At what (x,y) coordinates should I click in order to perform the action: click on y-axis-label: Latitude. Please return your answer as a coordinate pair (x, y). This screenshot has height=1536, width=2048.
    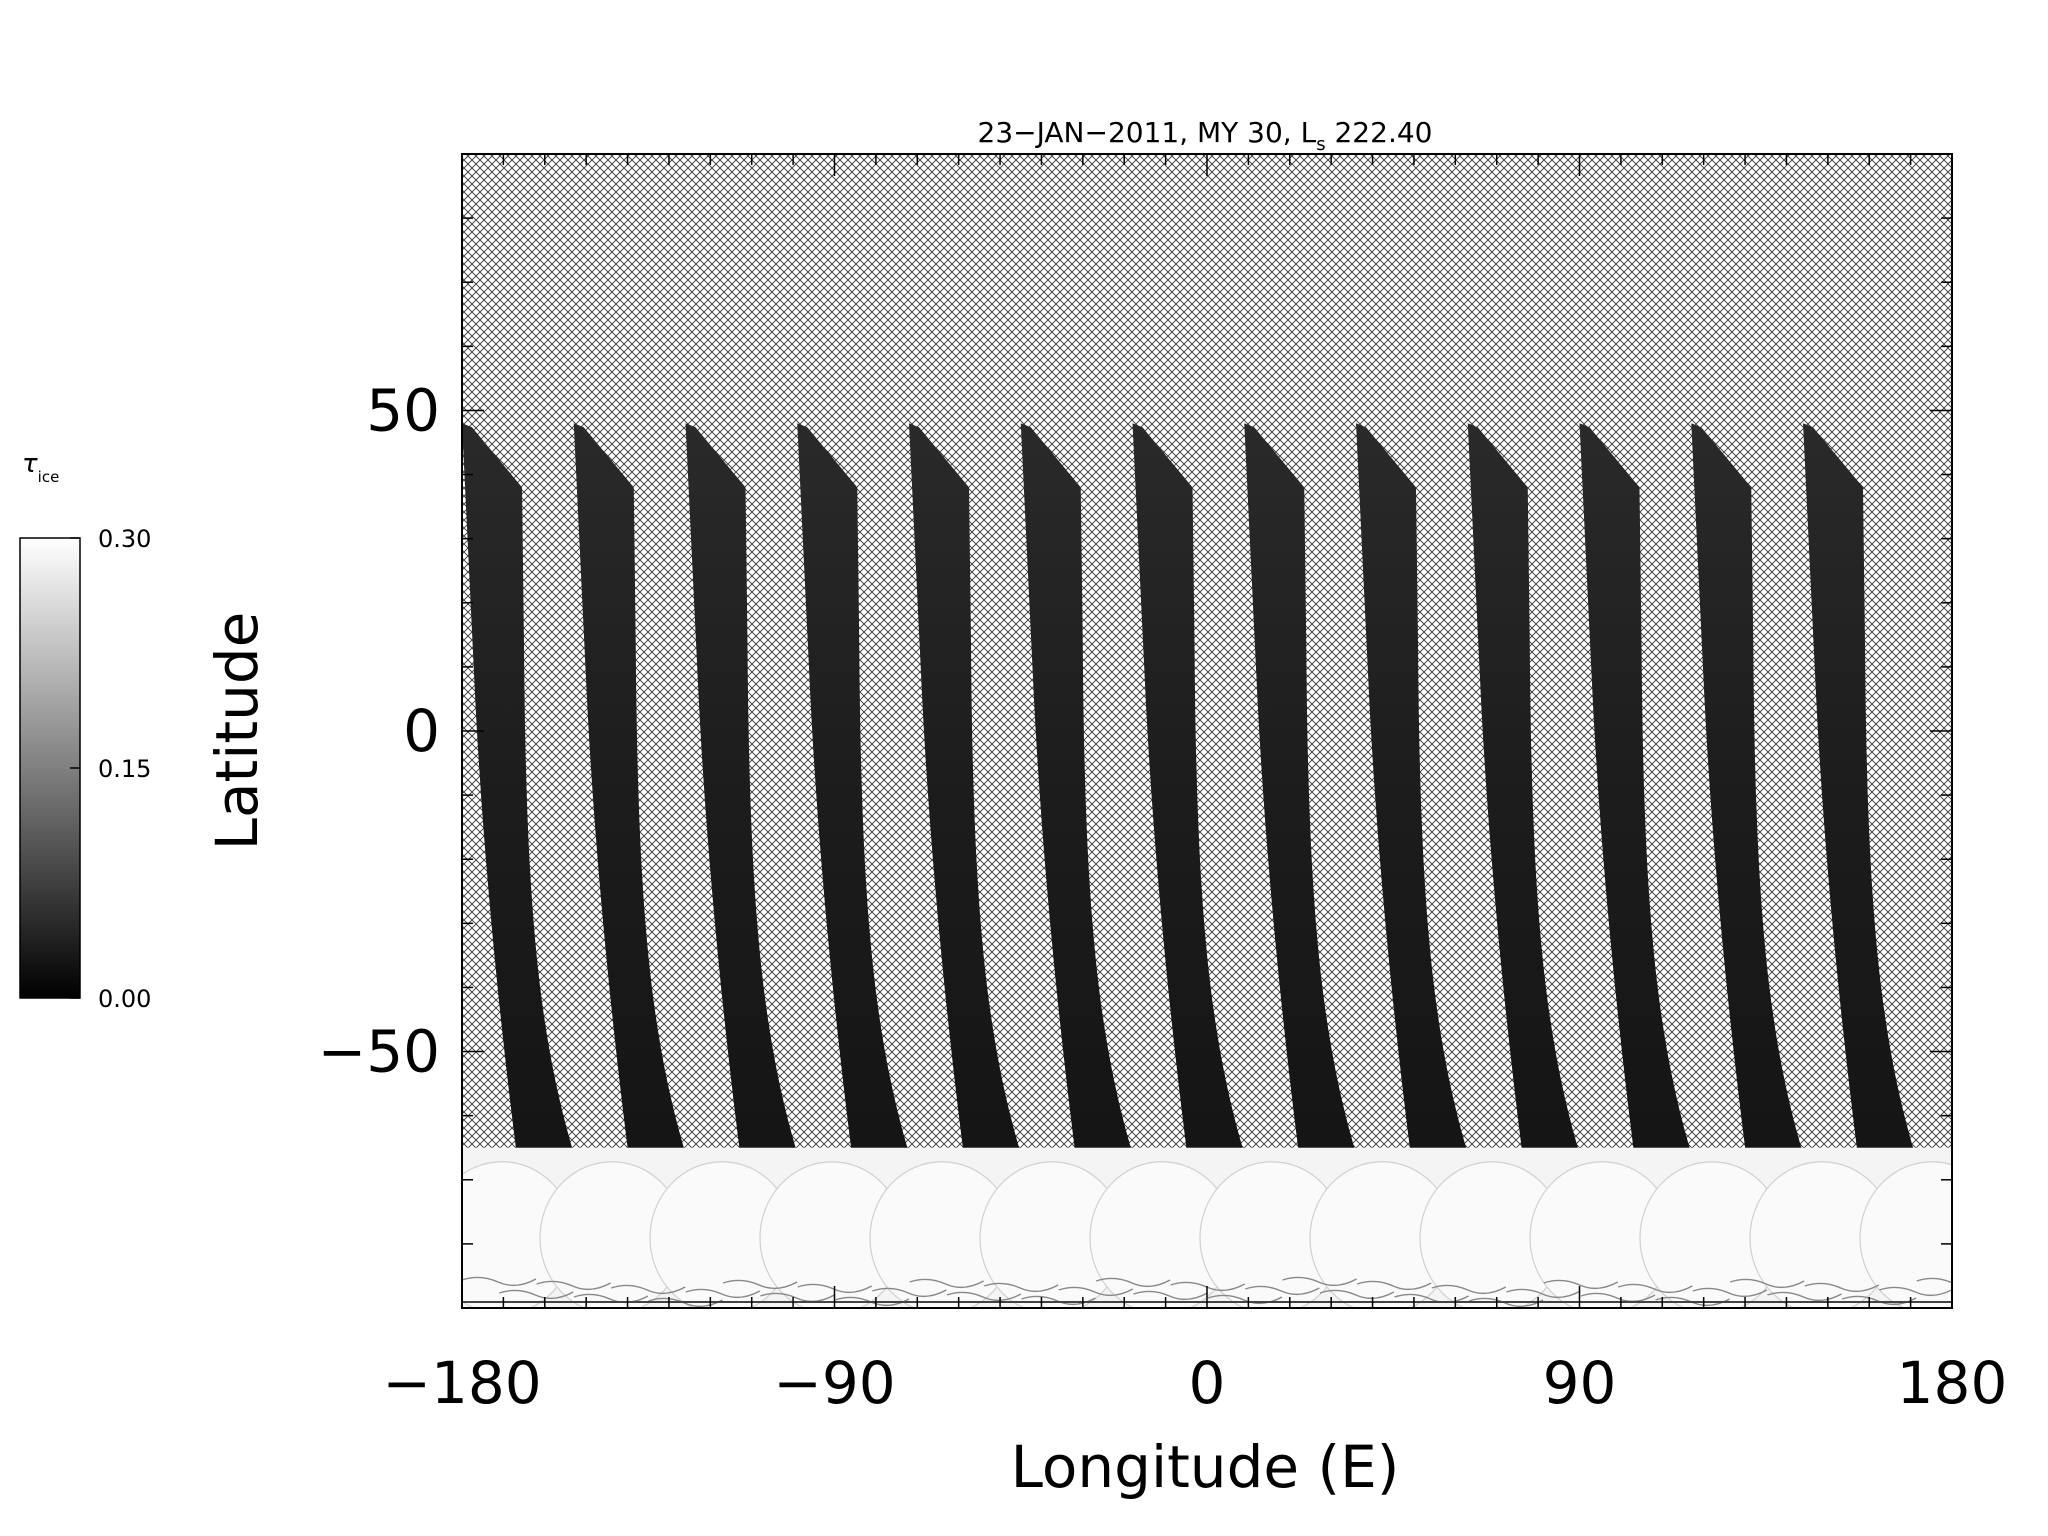
    Looking at the image, I should click on (237, 731).